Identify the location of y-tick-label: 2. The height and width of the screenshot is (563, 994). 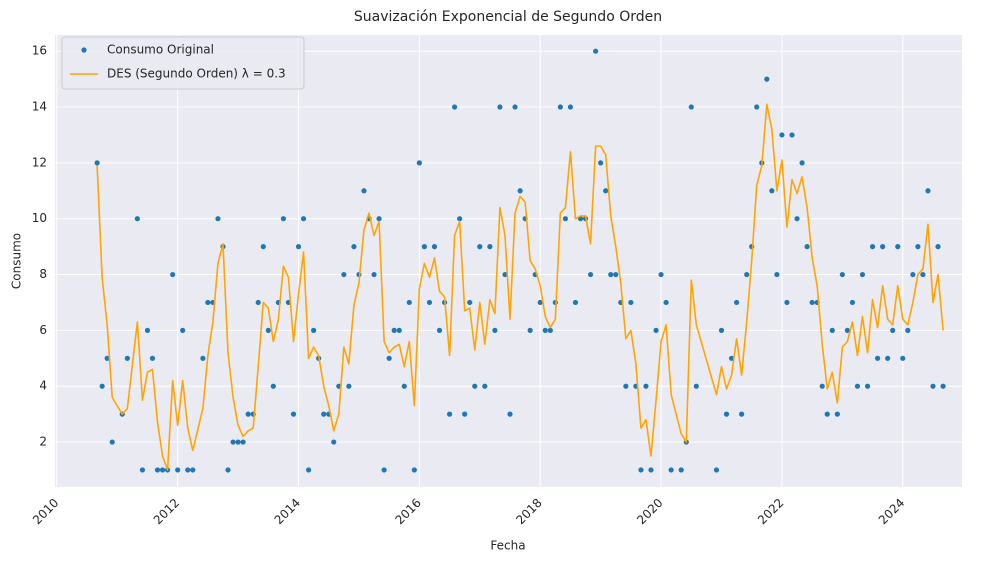
(43, 442).